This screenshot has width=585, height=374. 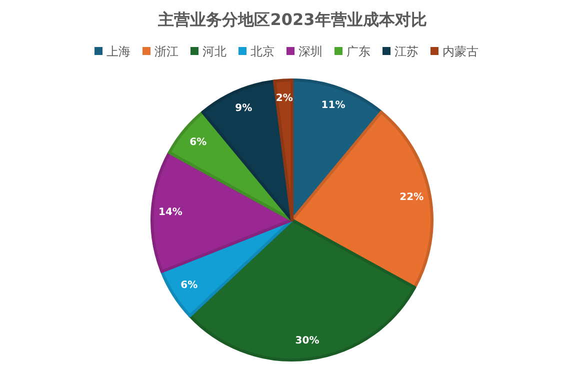 I want to click on legend-label: 河北, so click(x=214, y=51).